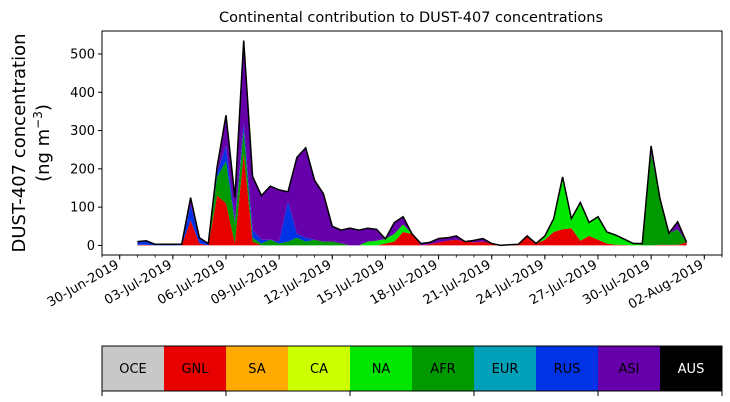 This screenshot has width=730, height=402. I want to click on legend-swatch-gnl, so click(195, 368).